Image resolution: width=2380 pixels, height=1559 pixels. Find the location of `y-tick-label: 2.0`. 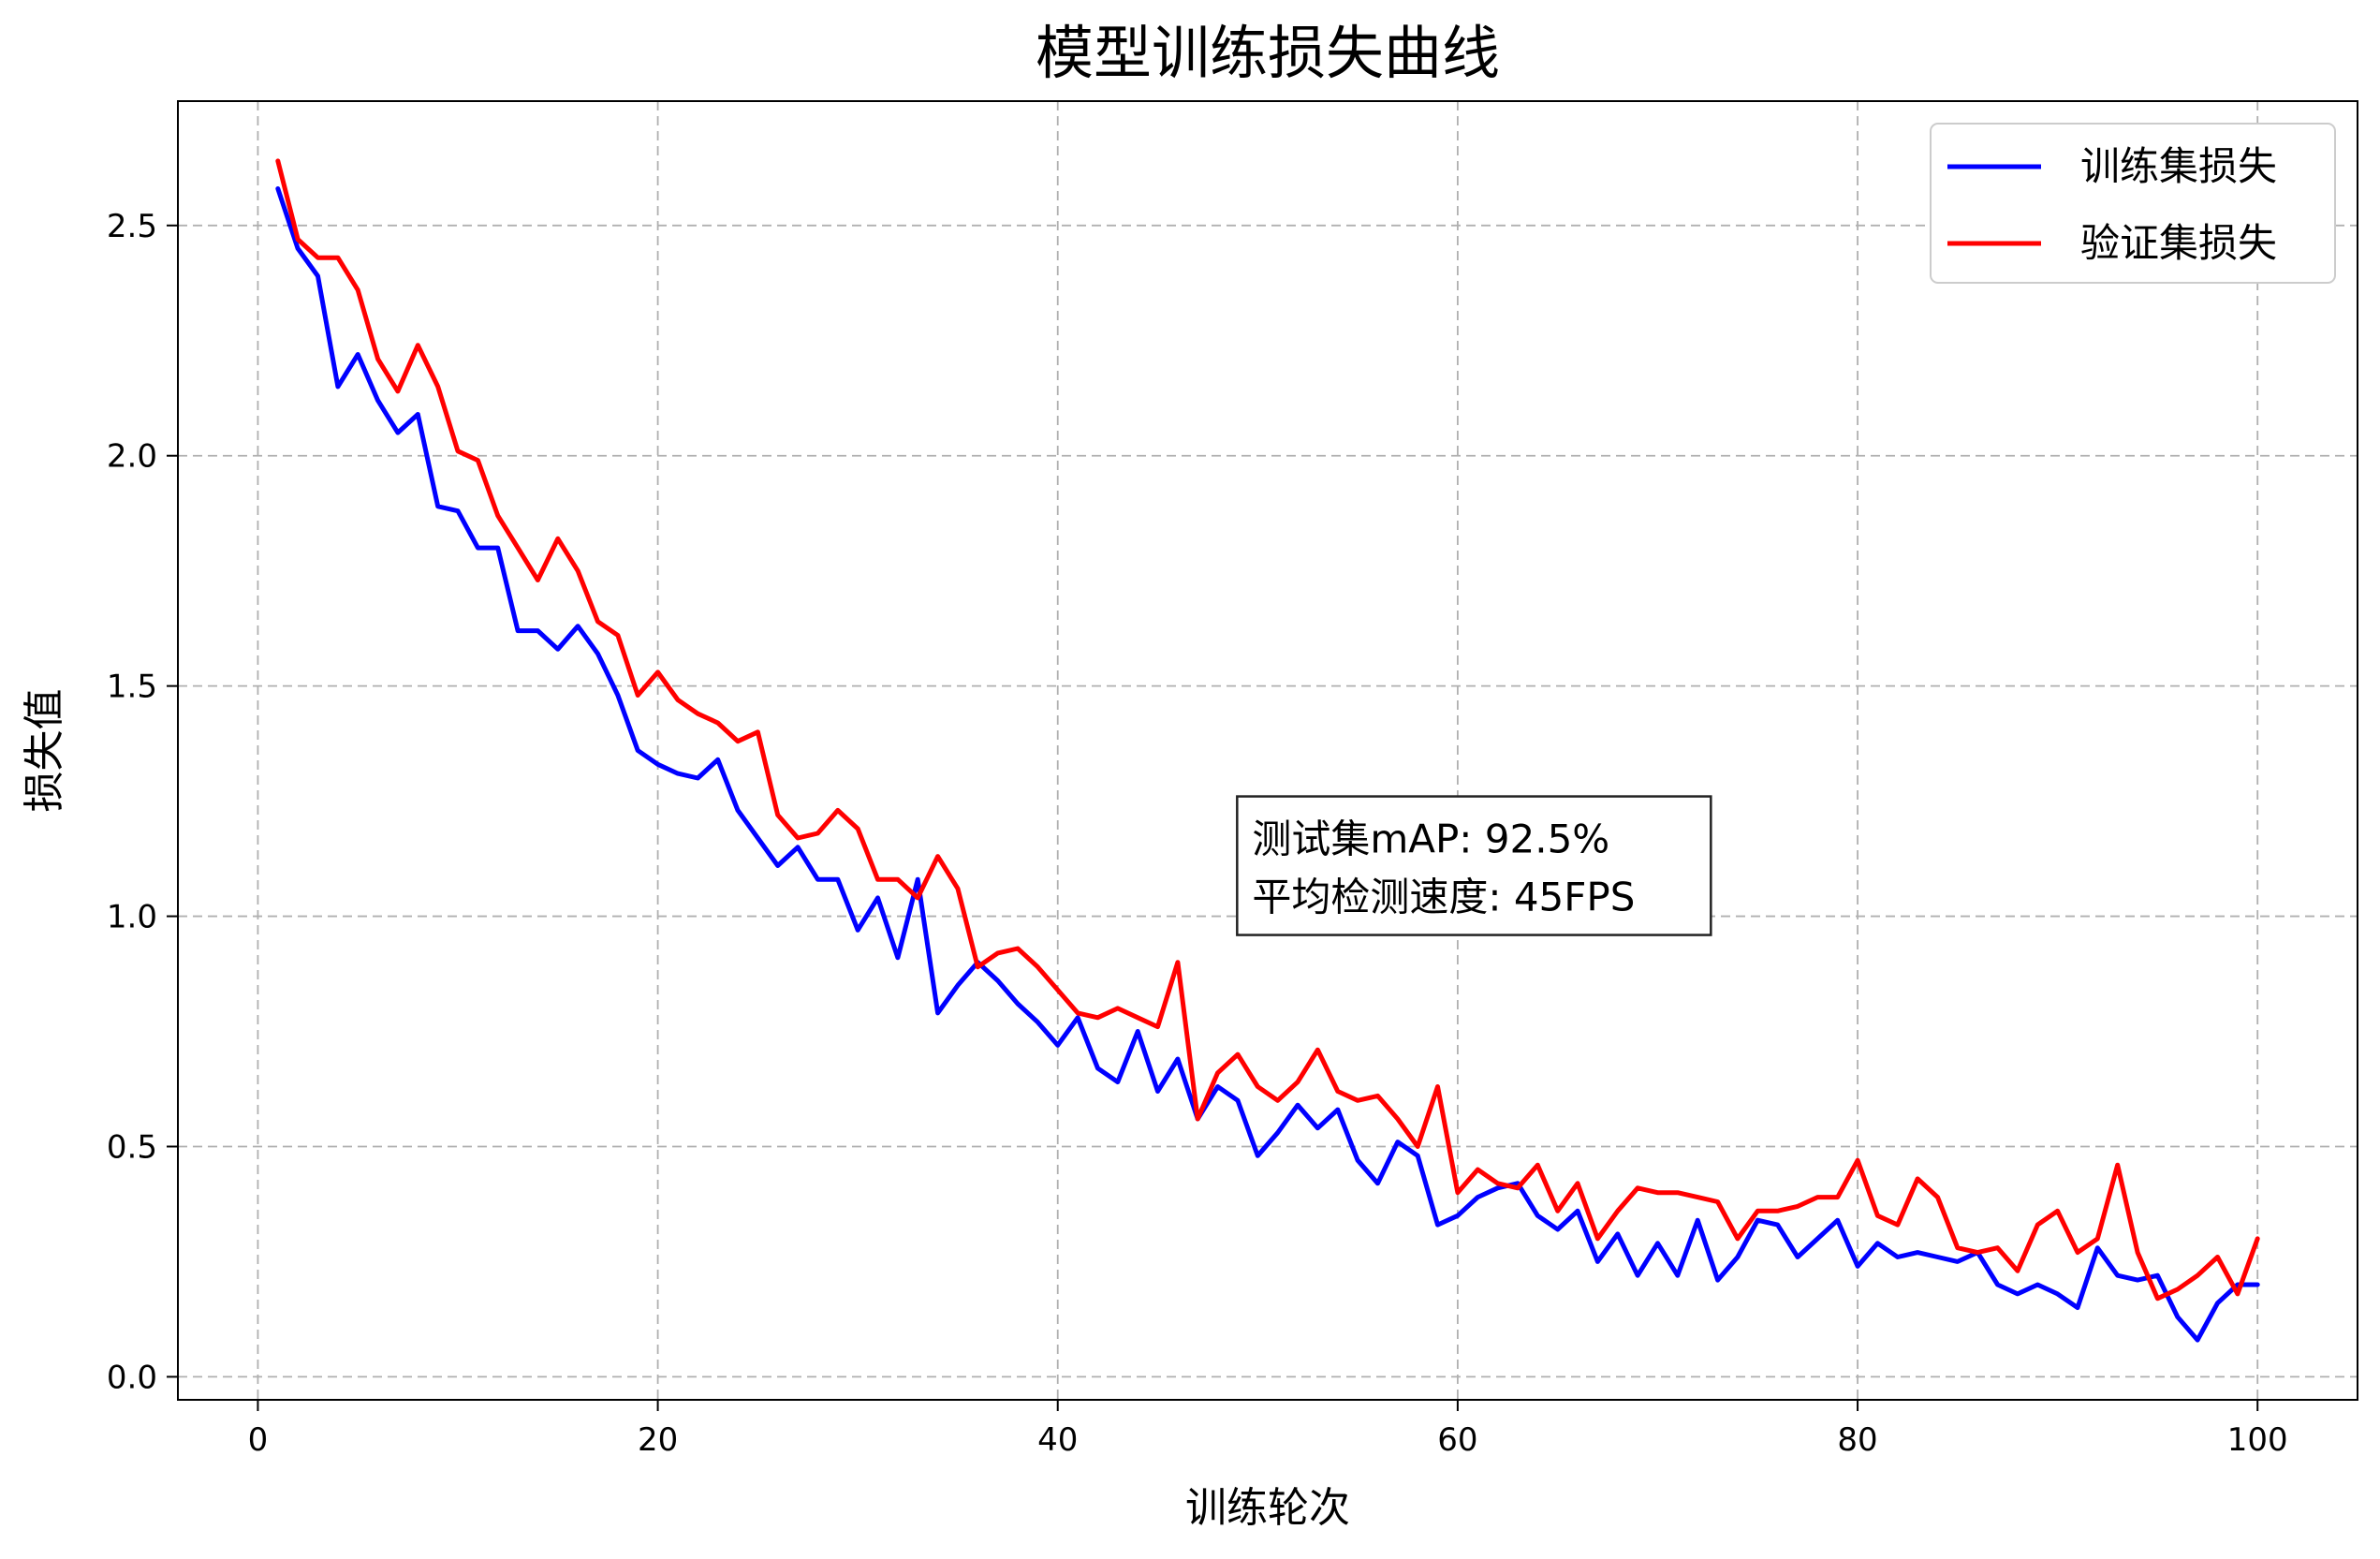

y-tick-label: 2.0 is located at coordinates (132, 457).